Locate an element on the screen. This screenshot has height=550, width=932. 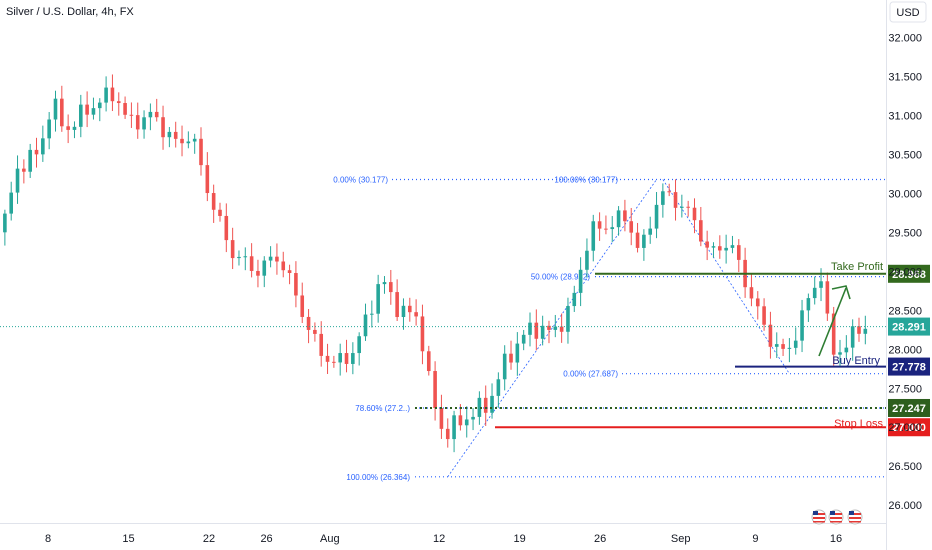
fib-level-label: 100.00% (26.364) is located at coordinates (378, 477).